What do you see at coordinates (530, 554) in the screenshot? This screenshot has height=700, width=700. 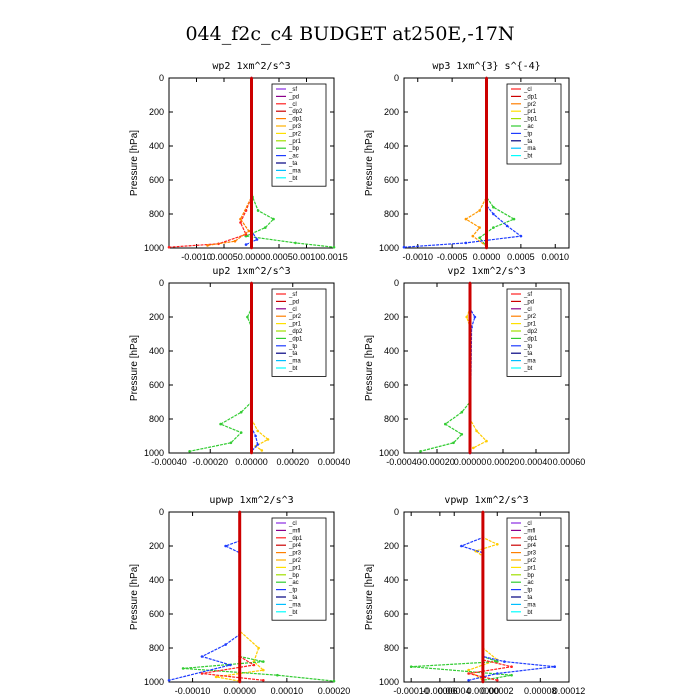 I see `legend-label: _pr3` at bounding box center [530, 554].